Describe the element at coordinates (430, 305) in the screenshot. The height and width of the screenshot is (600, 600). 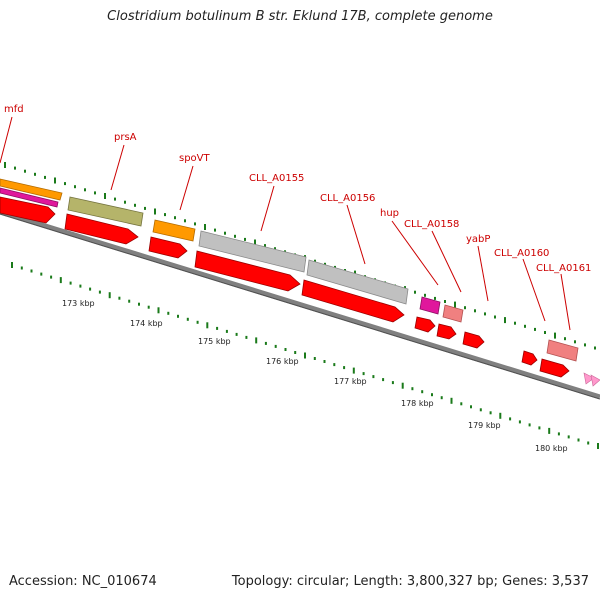
I see `feature-hup` at that location.